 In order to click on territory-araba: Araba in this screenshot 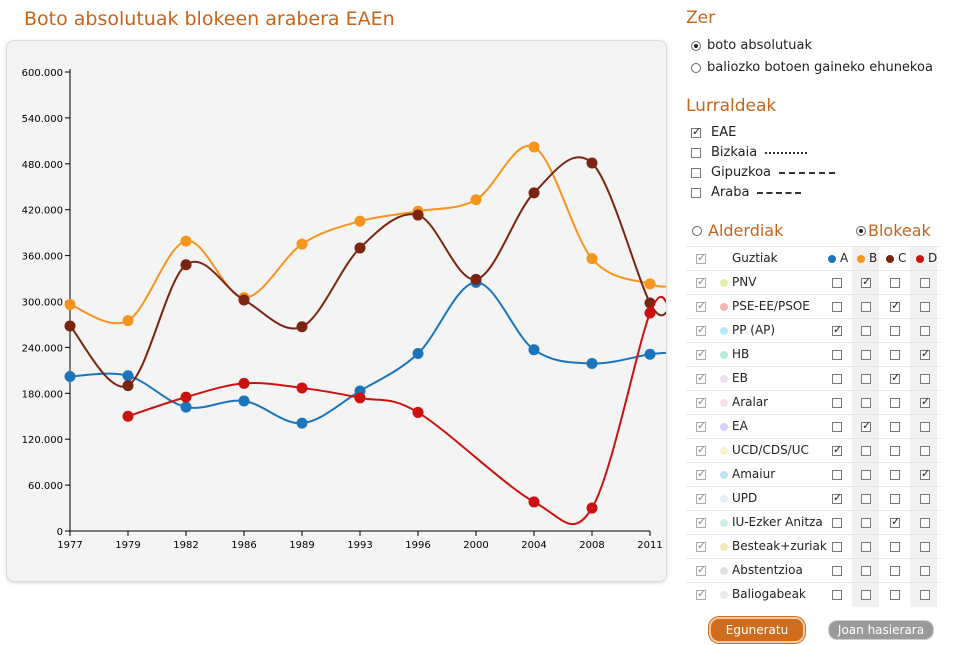, I will do `click(746, 192)`.